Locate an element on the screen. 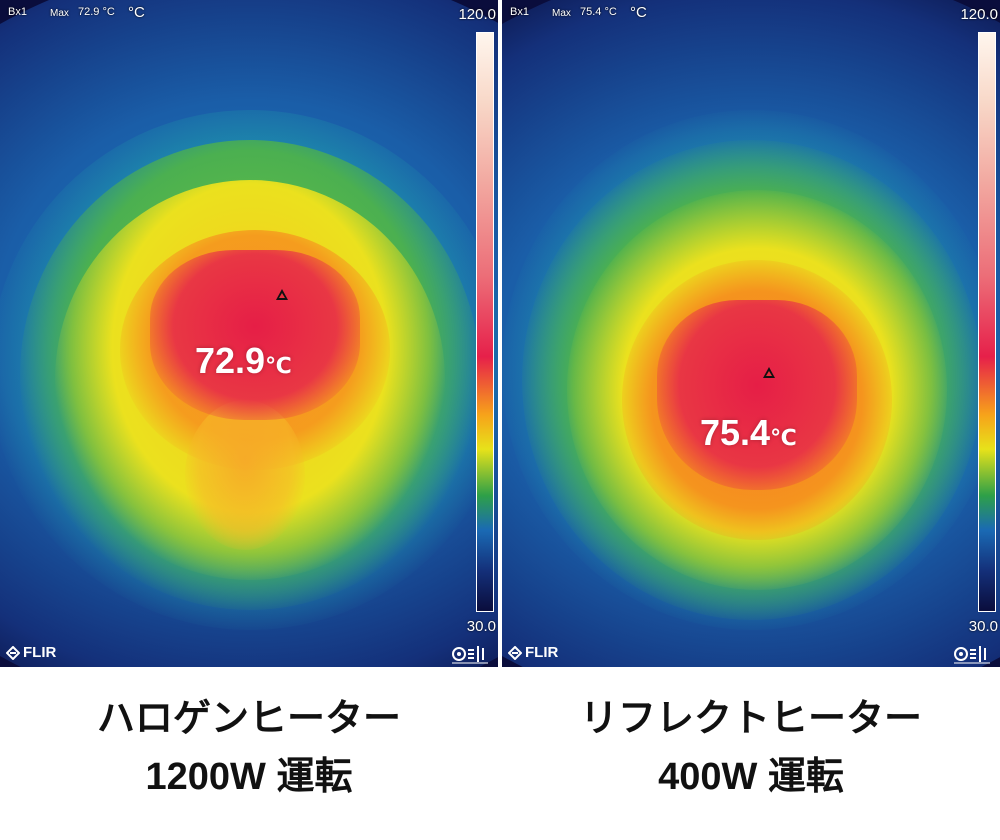 Image resolution: width=1000 pixels, height=840 pixels. max-value: 75.4 °C is located at coordinates (598, 12).